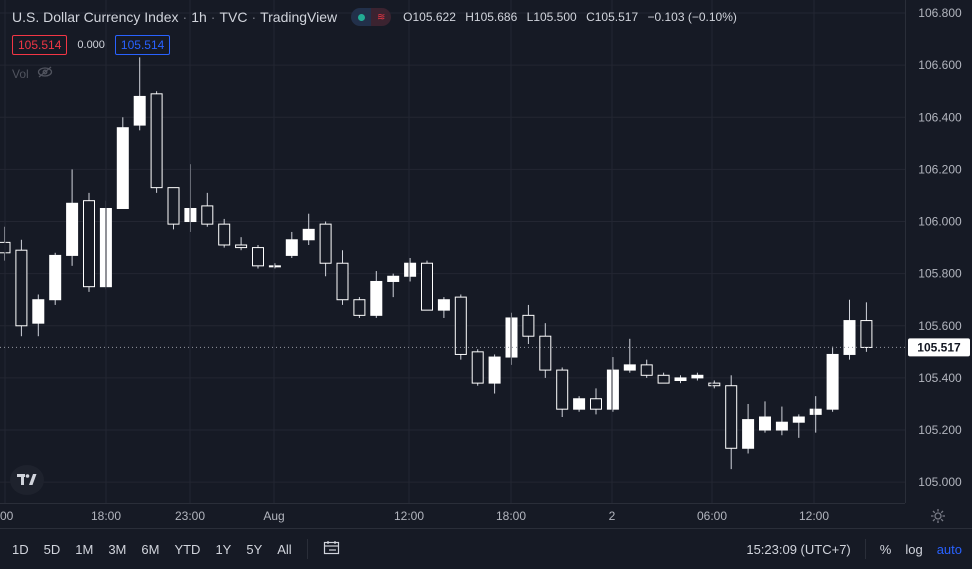 The image size is (972, 569). Describe the element at coordinates (940, 274) in the screenshot. I see `price-tick-label: 105.800` at that location.